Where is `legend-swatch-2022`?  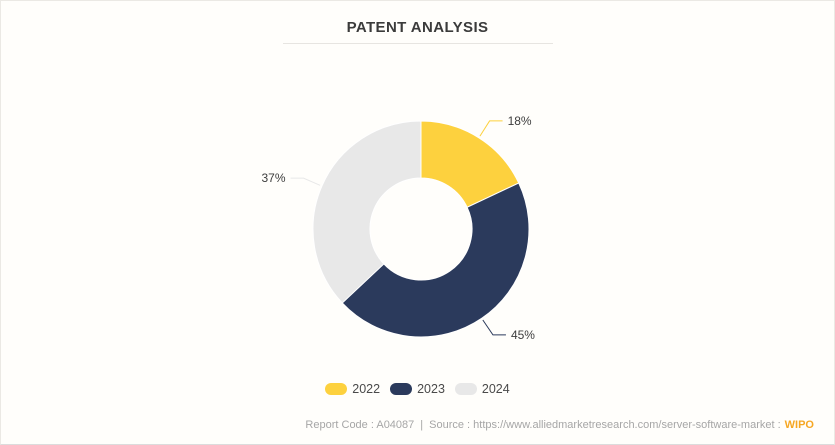
legend-swatch-2022 is located at coordinates (336, 389).